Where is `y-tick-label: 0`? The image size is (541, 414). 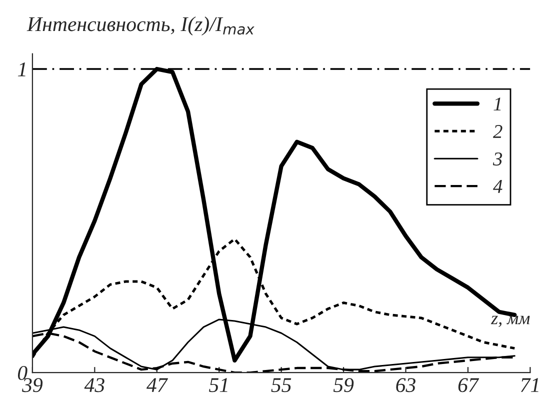 y-tick-label: 0 is located at coordinates (23, 373).